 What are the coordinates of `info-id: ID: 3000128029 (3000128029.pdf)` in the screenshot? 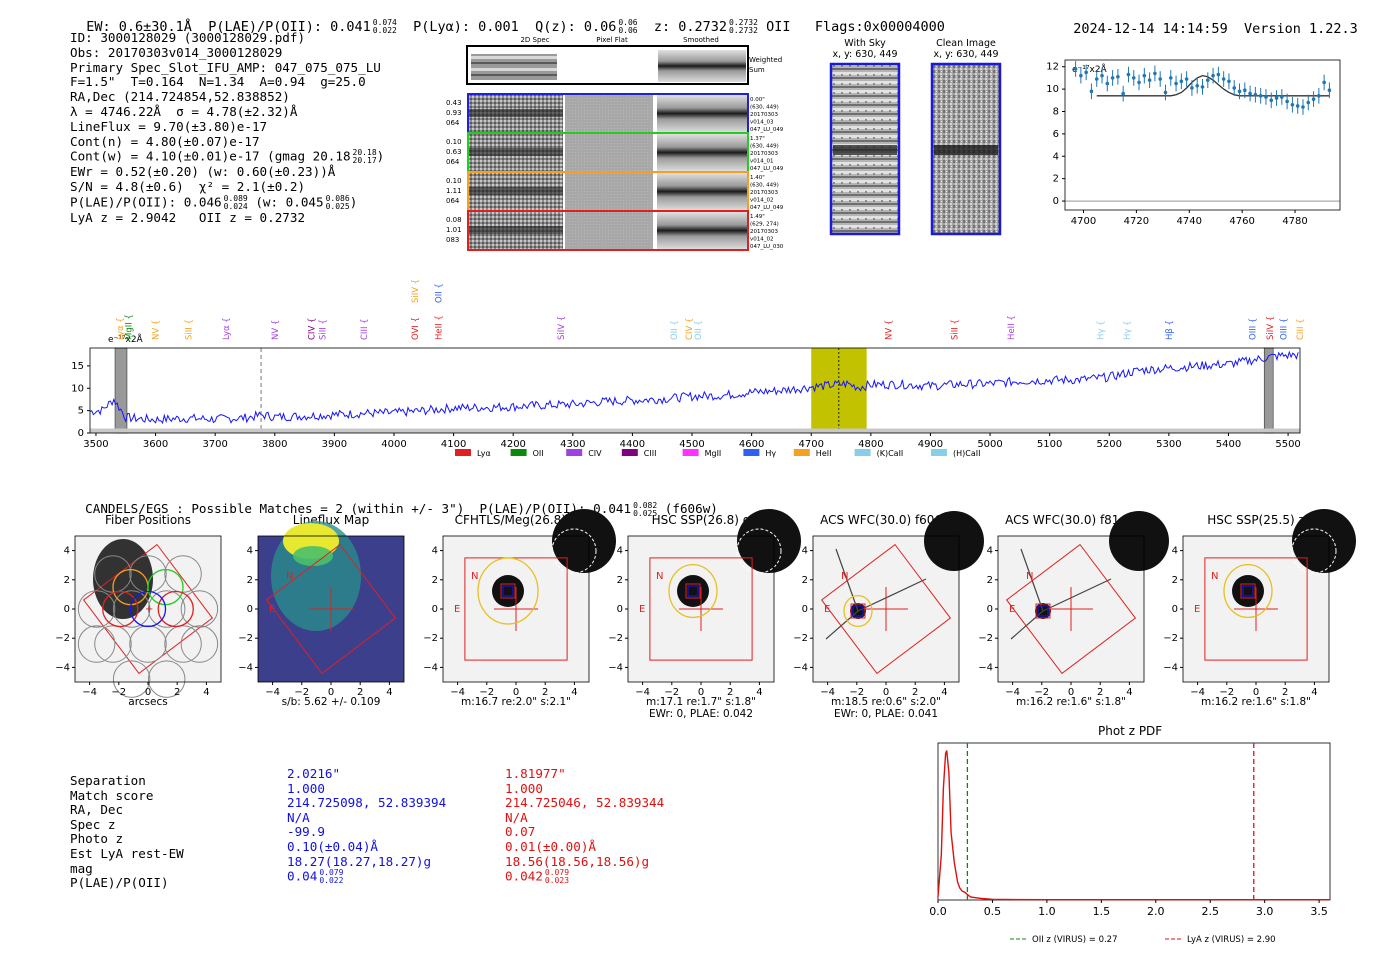 It's located at (188, 37).